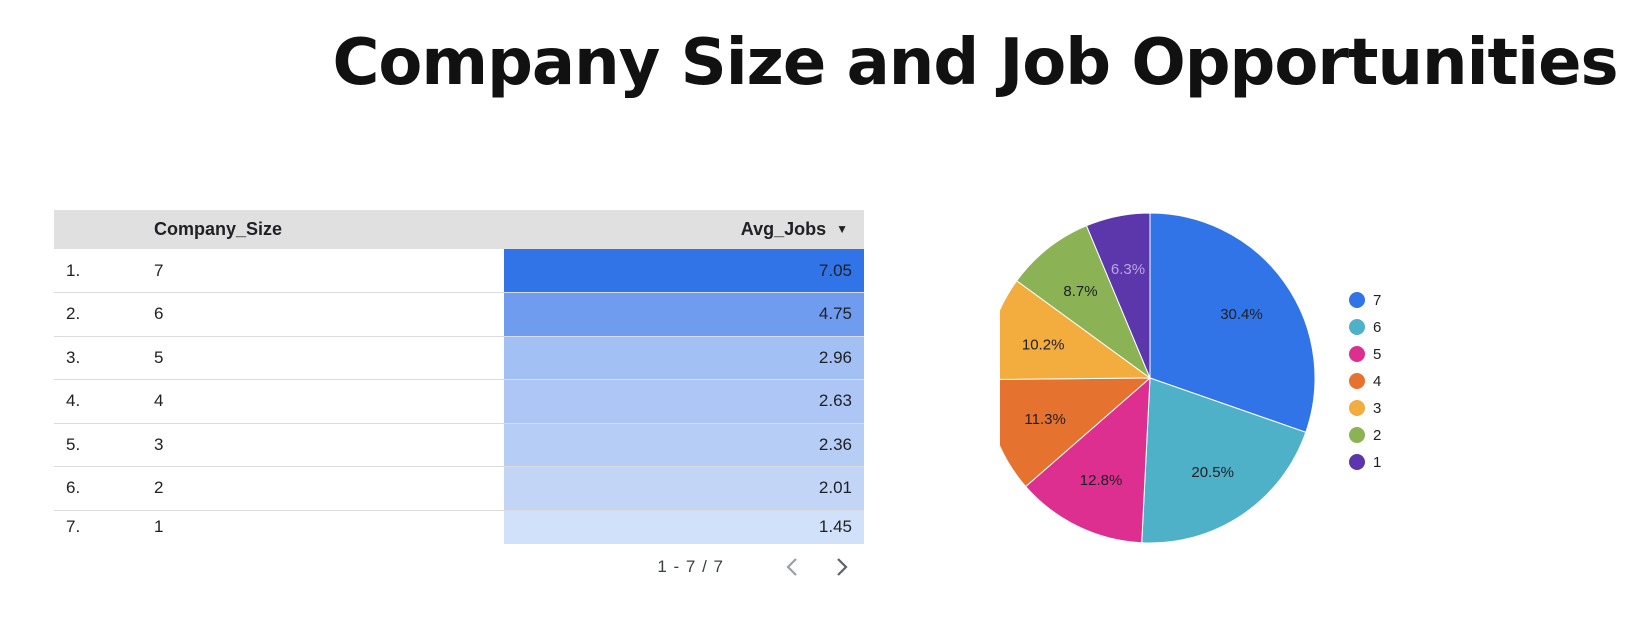  Describe the element at coordinates (684, 358) in the screenshot. I see `avg-jobs-cell: 2.96` at that location.